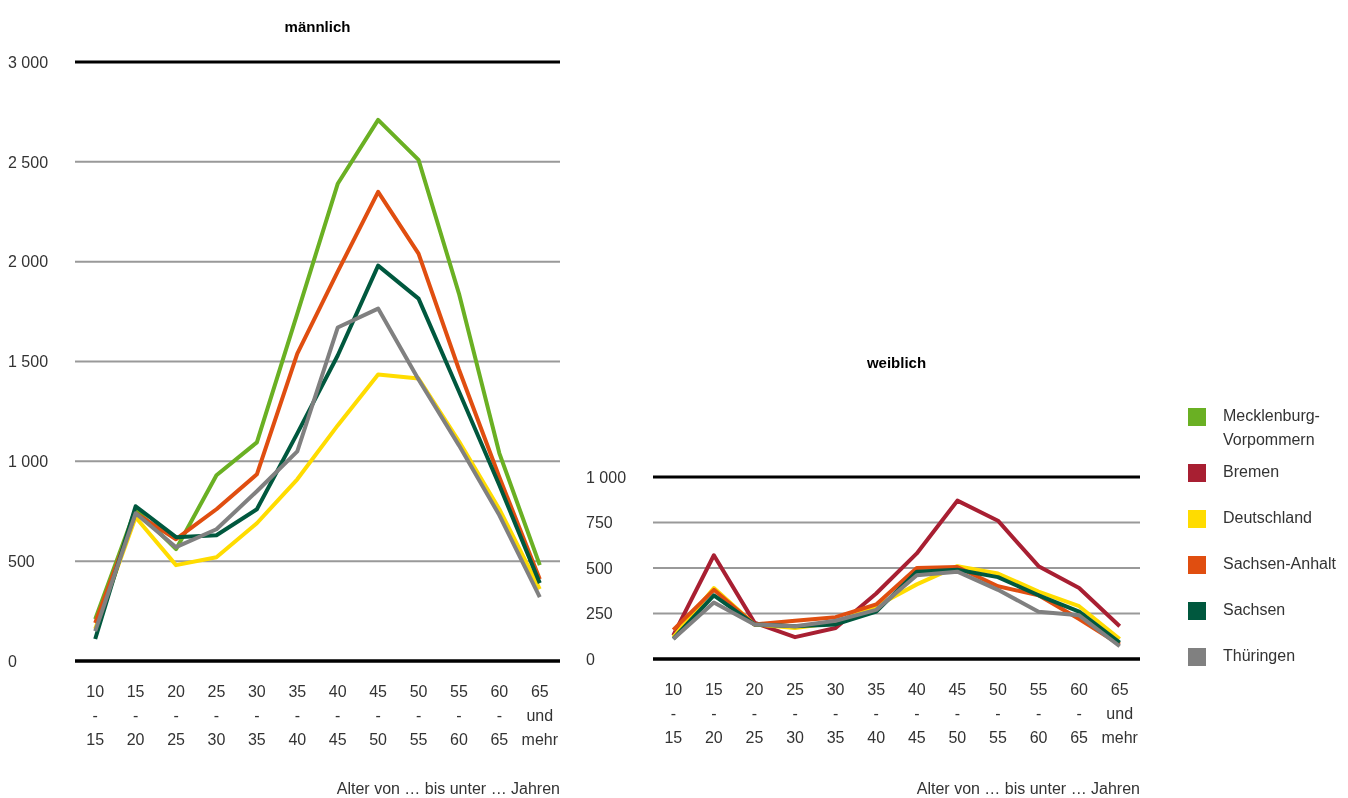  I want to click on legend-label: Sachsen-Anhalt, so click(1280, 564).